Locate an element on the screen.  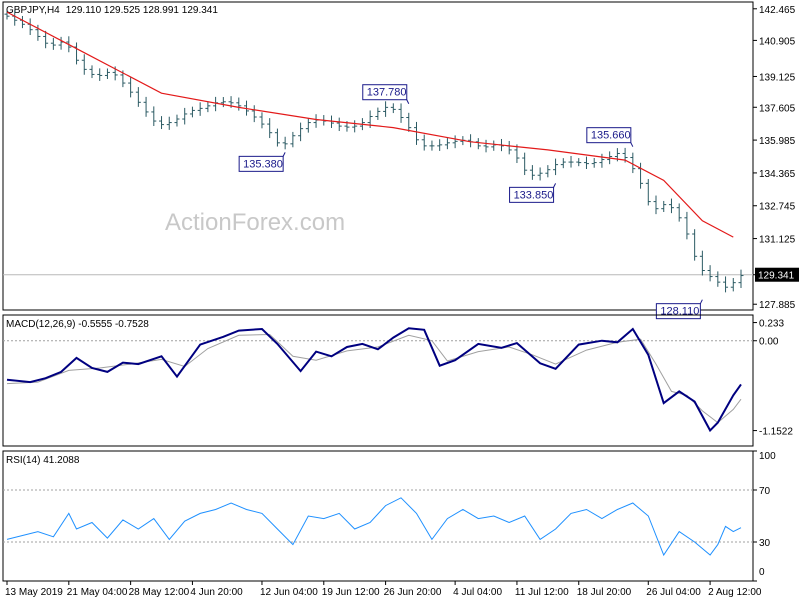
rsi-tick-label: 30 is located at coordinates (765, 543).